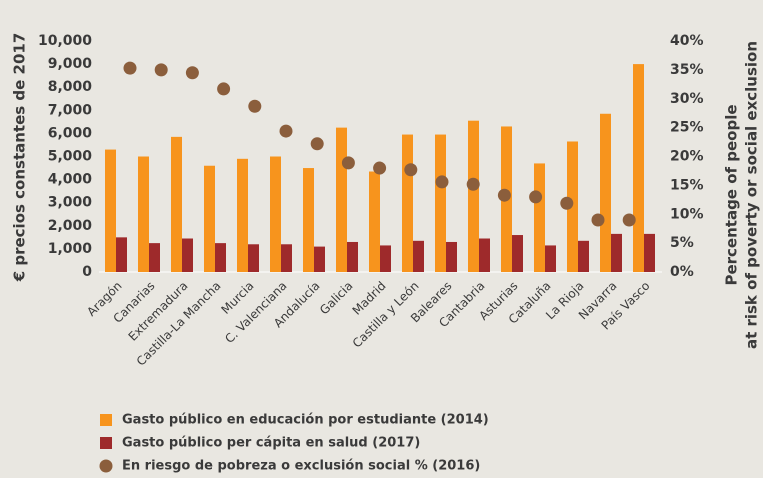 This screenshot has height=478, width=763. What do you see at coordinates (70, 87) in the screenshot?
I see `y-tick-label: 8,000` at bounding box center [70, 87].